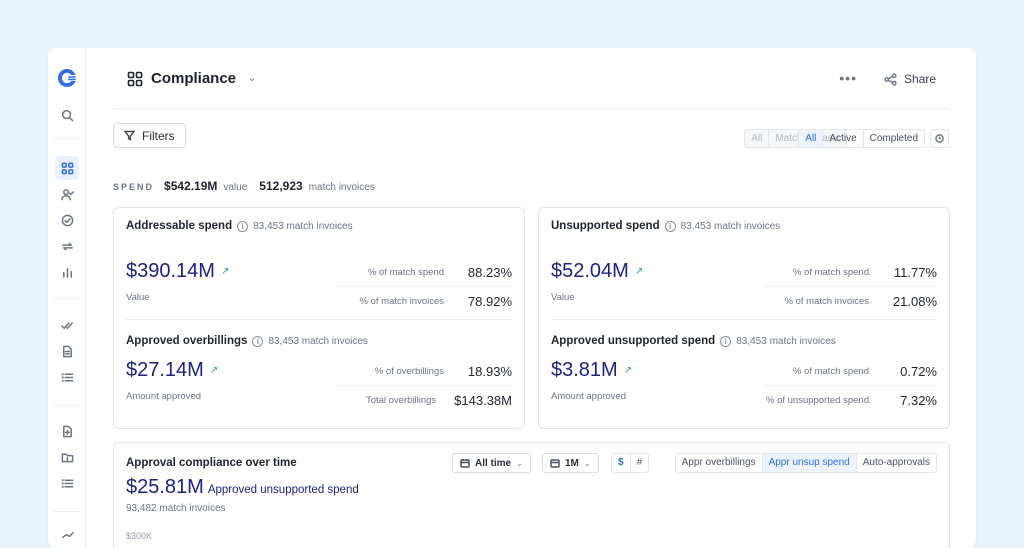  Describe the element at coordinates (809, 463) in the screenshot. I see `tab-appr-unsup-spend: Appr unsup spend` at that location.